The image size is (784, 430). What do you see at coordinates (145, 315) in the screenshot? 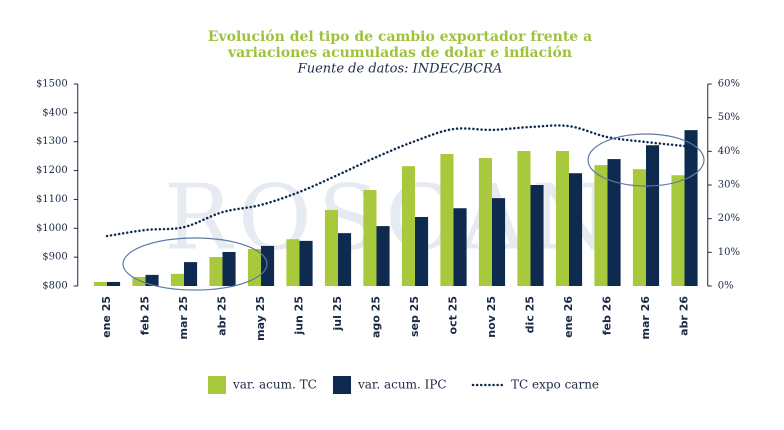
I see `x-tick-label: feb 25` at bounding box center [145, 315].